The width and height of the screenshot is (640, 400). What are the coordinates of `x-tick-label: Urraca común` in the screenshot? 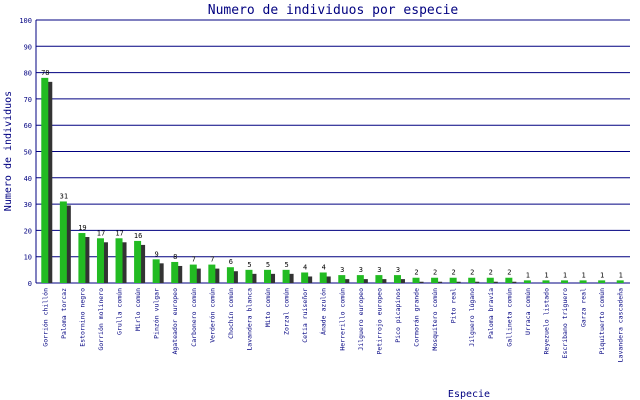 It's located at (528, 311).